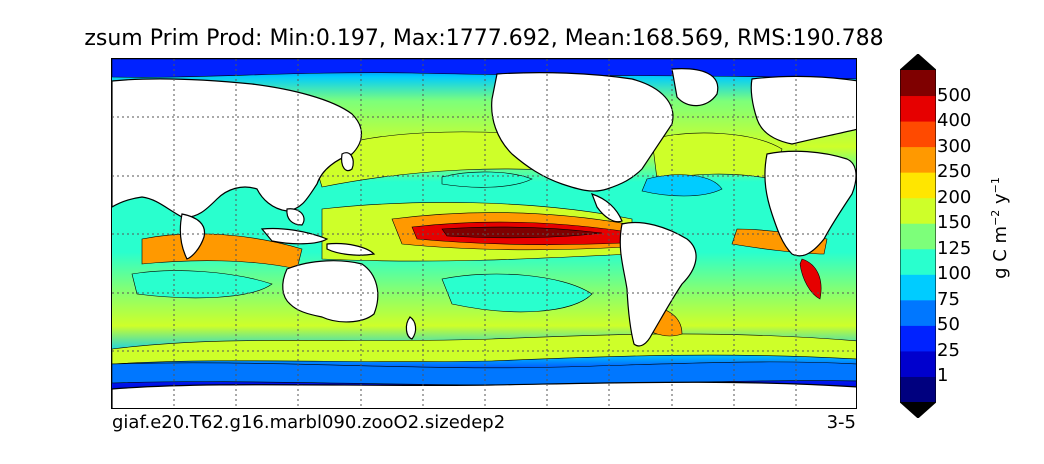 The width and height of the screenshot is (1044, 464). Describe the element at coordinates (1000, 228) in the screenshot. I see `colorbar-title: g C m−2 y−1` at that location.